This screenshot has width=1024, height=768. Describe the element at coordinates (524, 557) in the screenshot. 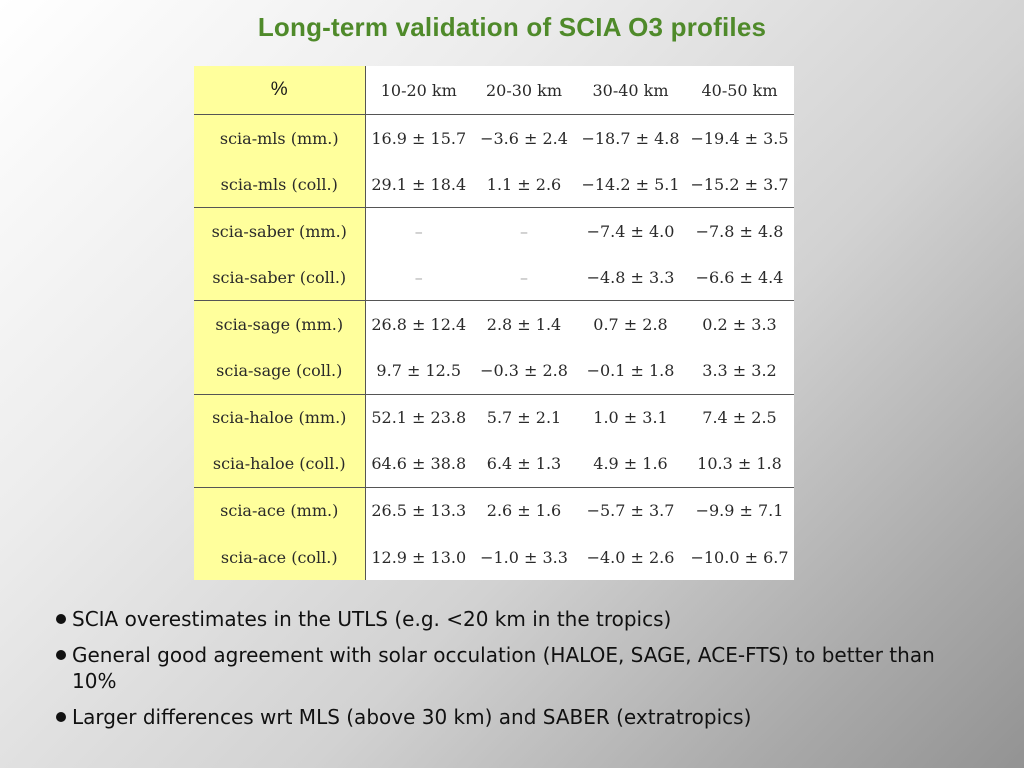

I see `table-cell: −1.0 ± 3.3` at that location.